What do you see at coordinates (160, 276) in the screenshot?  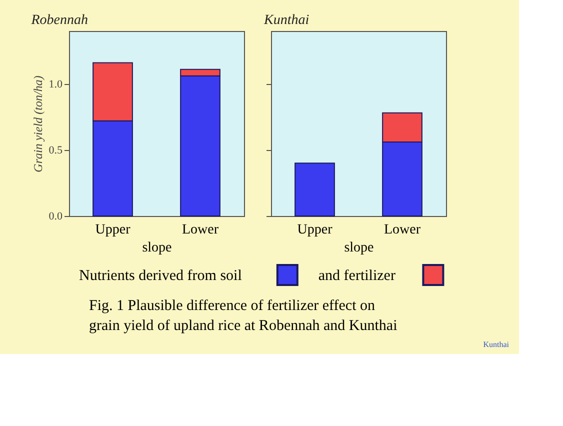 I see `legend-label: Nutrients derived from soil` at bounding box center [160, 276].